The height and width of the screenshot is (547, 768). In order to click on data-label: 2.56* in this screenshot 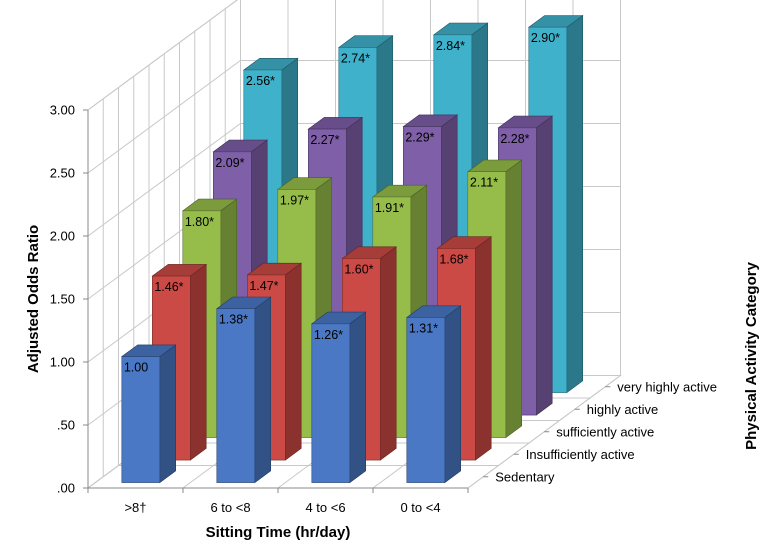, I will do `click(260, 81)`.